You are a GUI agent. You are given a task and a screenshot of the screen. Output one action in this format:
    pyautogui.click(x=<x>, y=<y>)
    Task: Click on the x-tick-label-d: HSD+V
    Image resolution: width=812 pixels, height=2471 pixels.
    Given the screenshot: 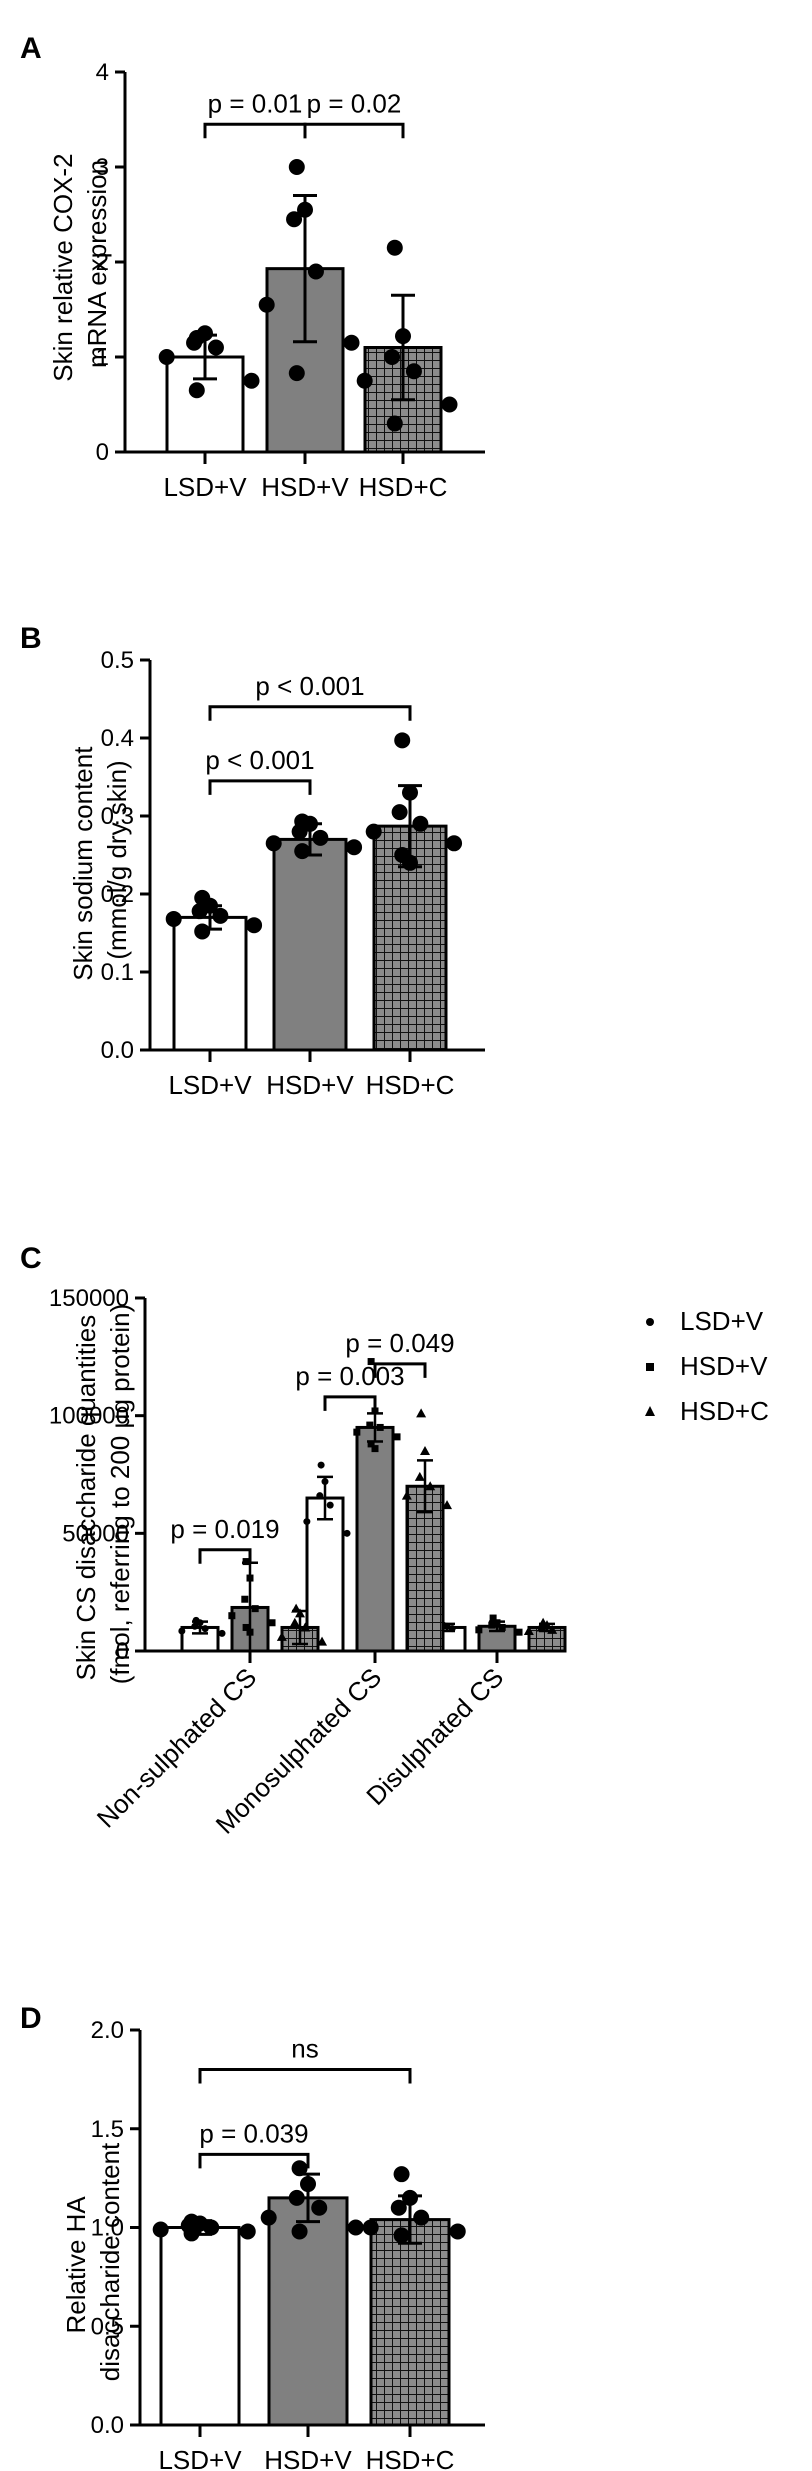 What is the action you would take?
    pyautogui.click(x=308, y=2457)
    